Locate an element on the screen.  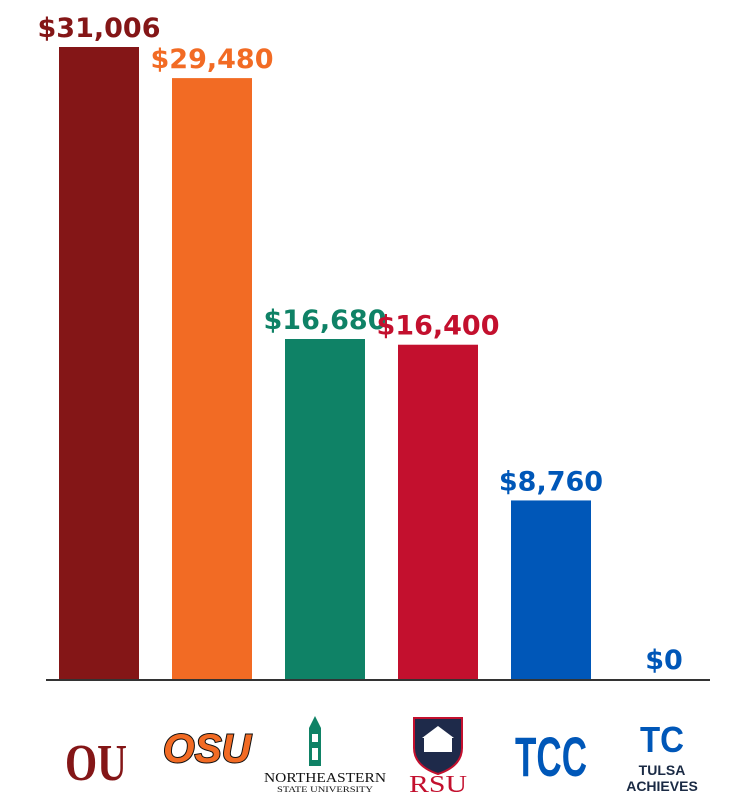
value-label-tcc: $8,760 is located at coordinates (551, 481).